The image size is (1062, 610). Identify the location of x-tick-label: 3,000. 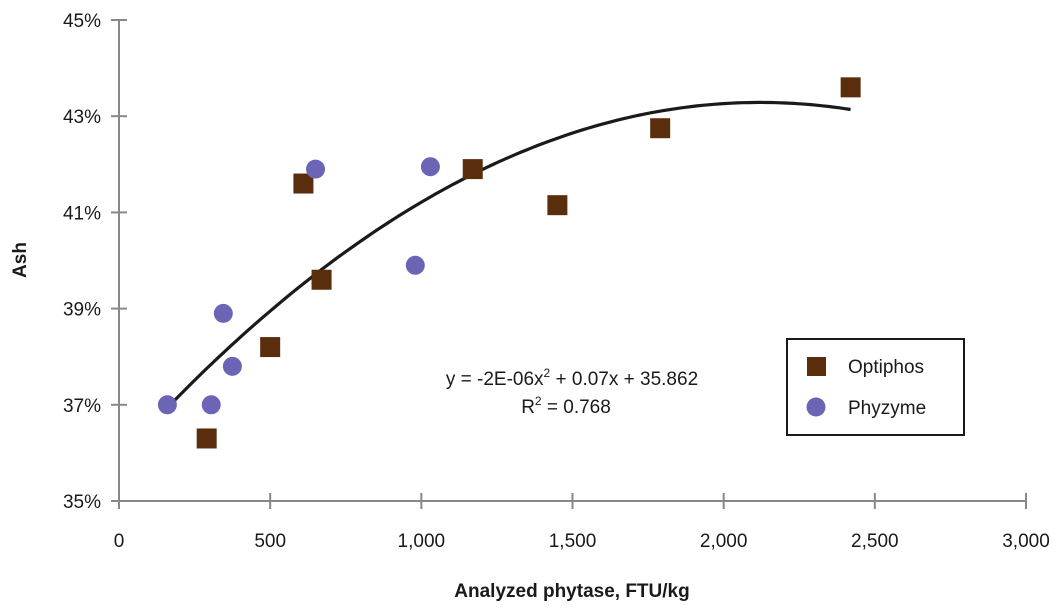
(1026, 541).